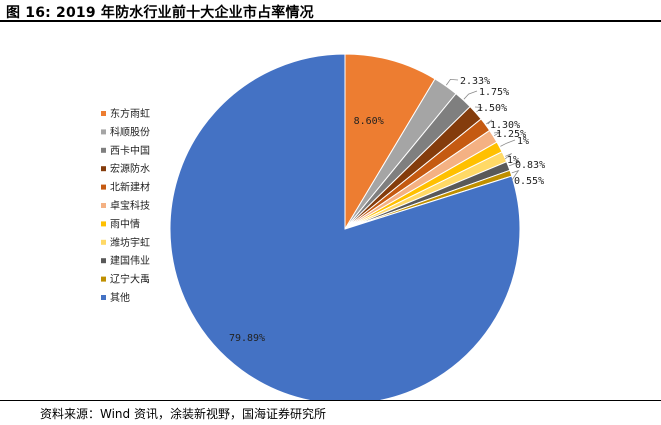  Describe the element at coordinates (513, 160) in the screenshot. I see `slice-label-8: 1%` at that location.